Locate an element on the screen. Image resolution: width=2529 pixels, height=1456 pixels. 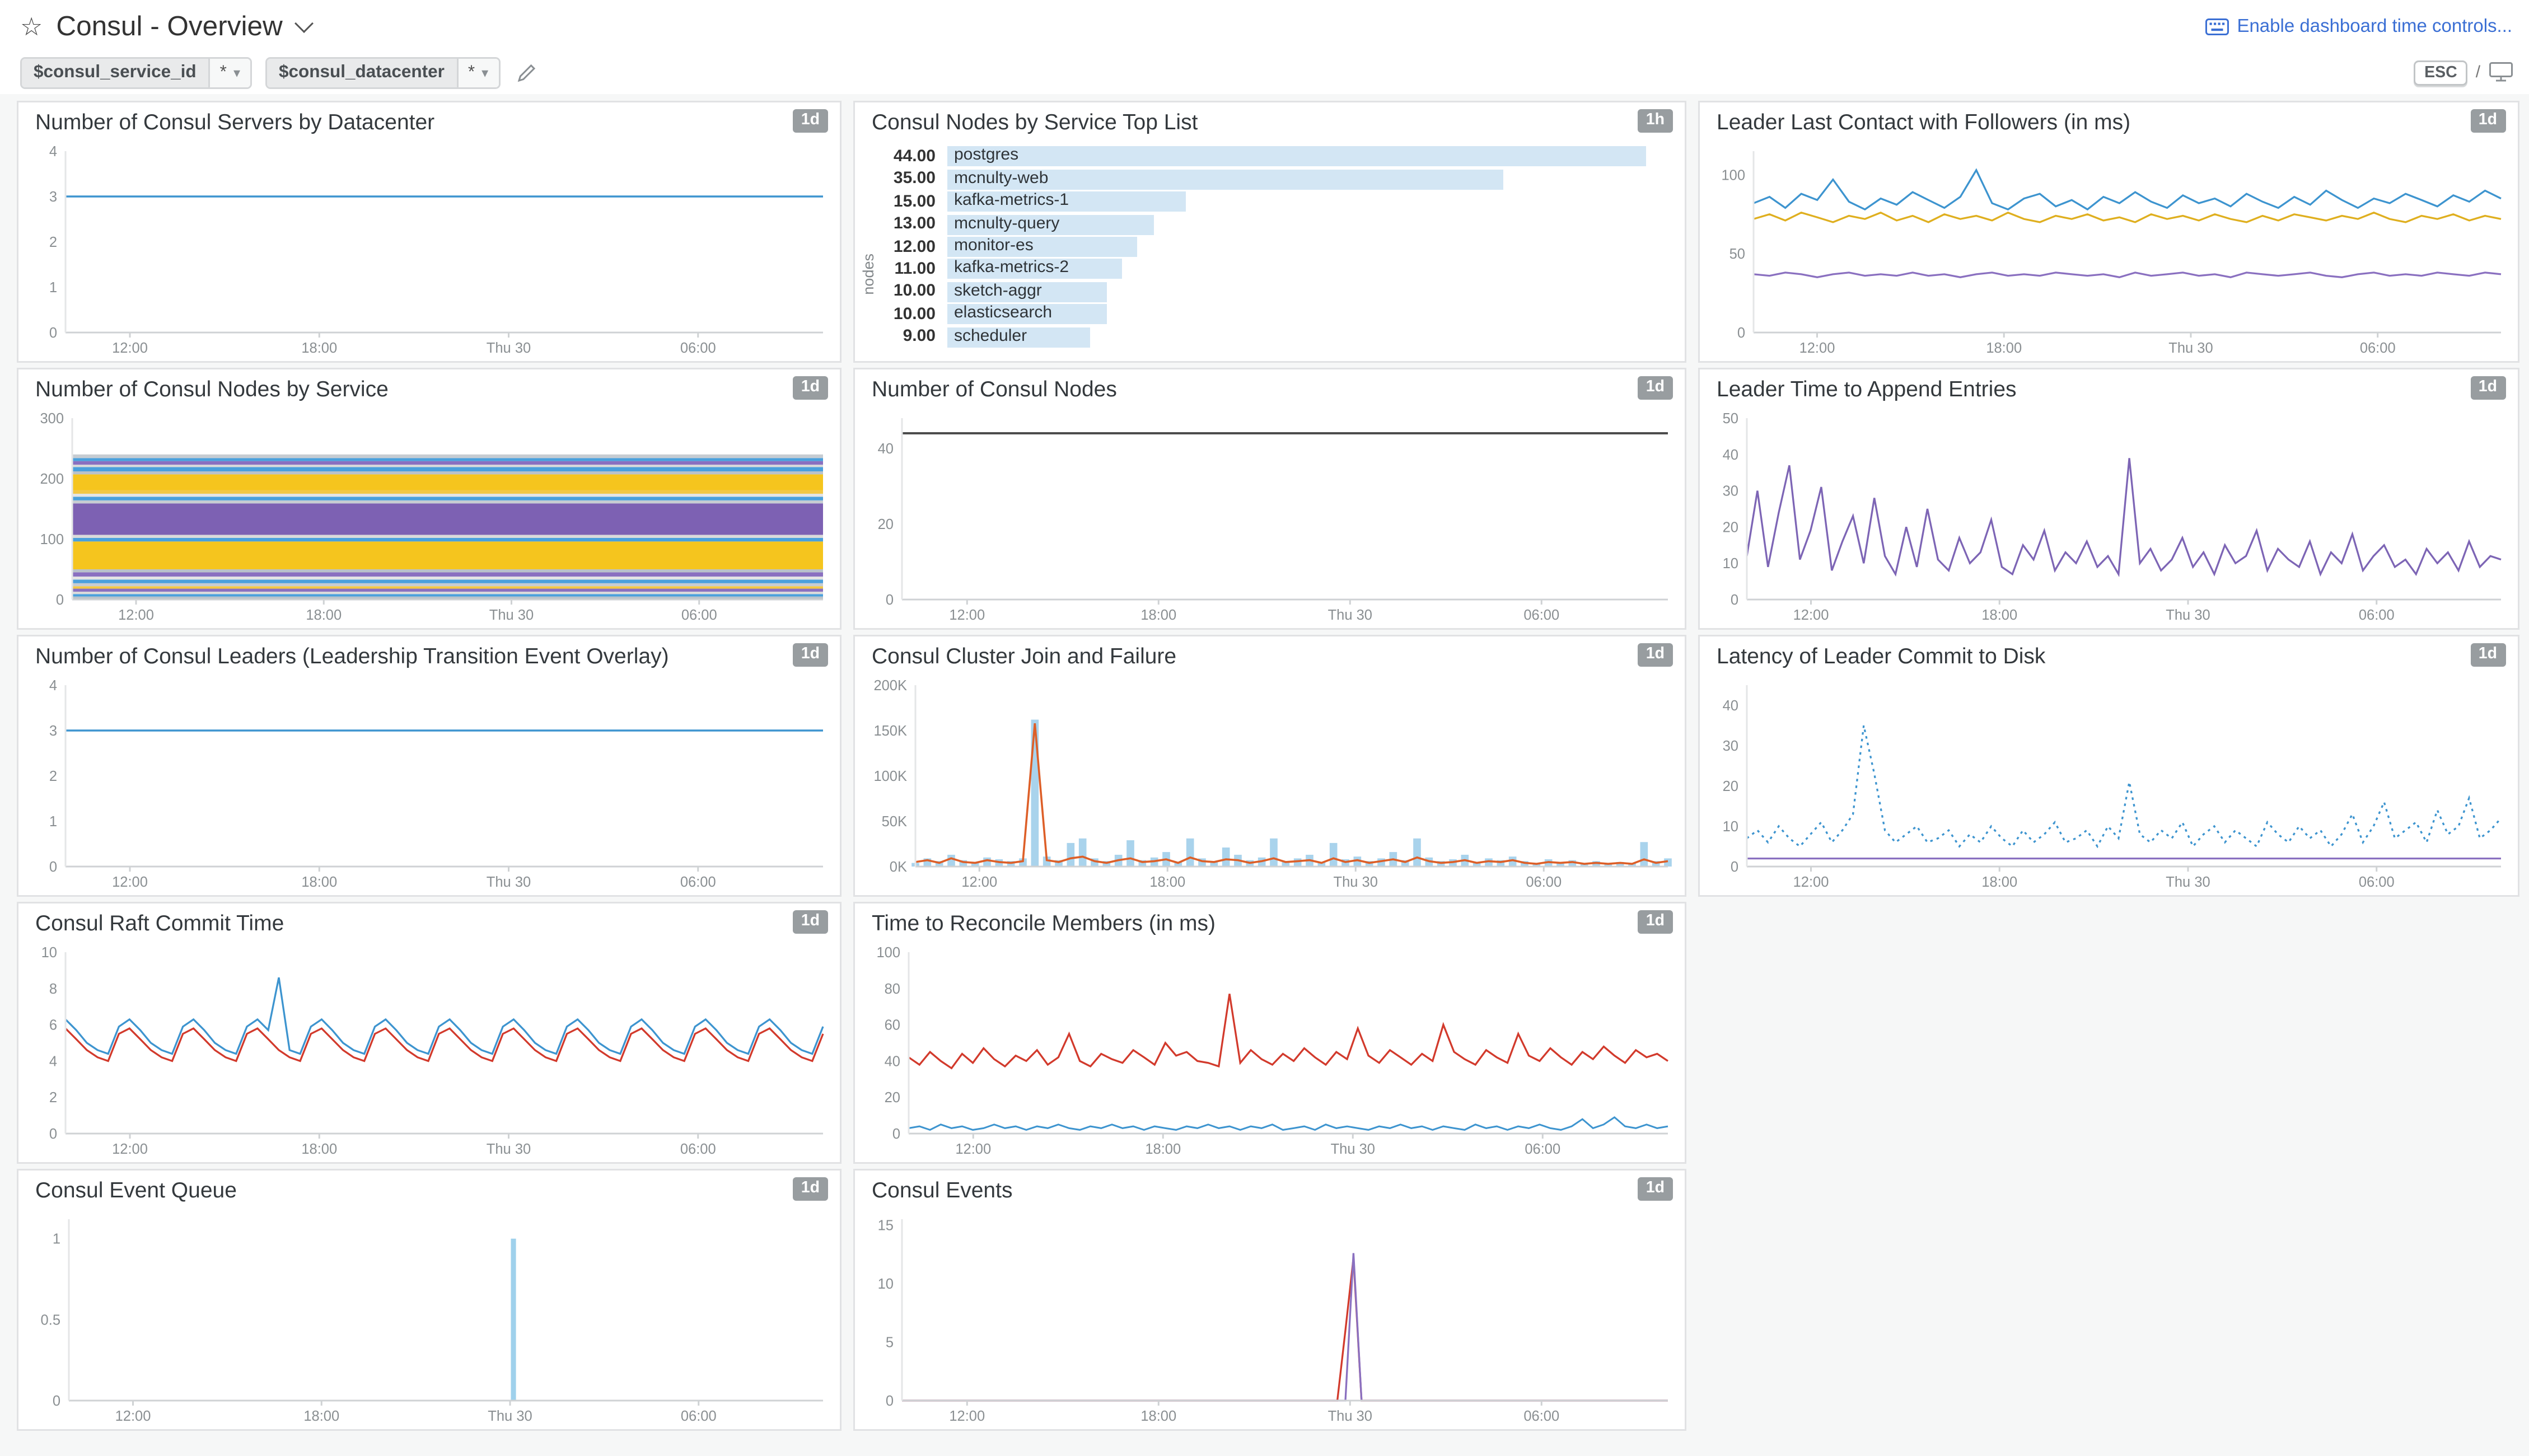
chart-raft-commit-time: 0 2 4 6 8 10 12:00 18:00 Thu 30 06:00 is located at coordinates (429, 1050).